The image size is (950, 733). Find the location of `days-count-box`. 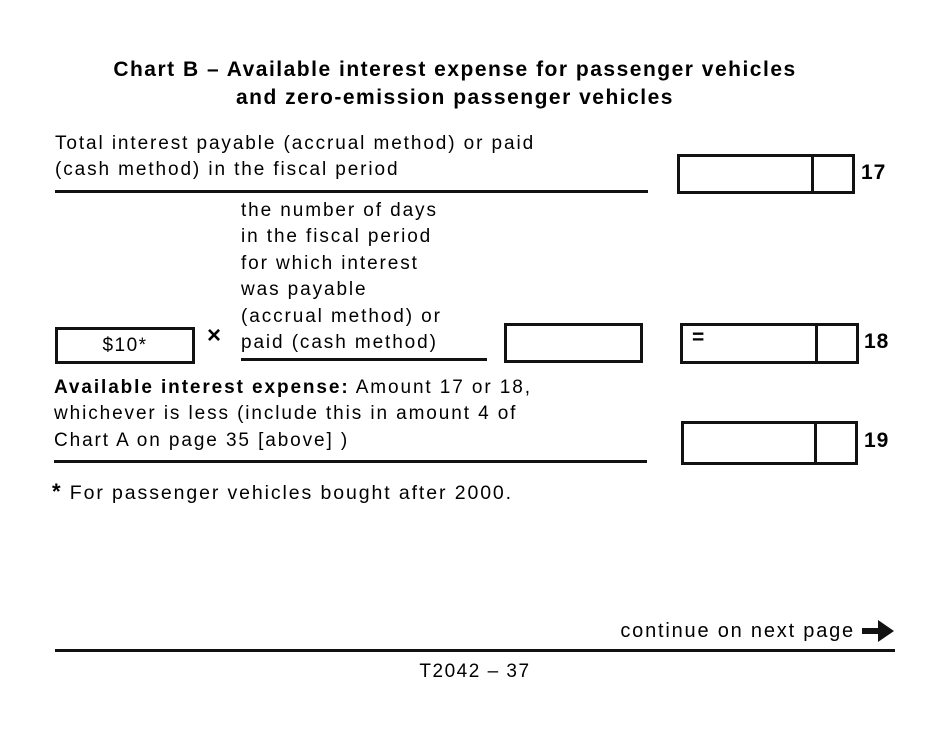

days-count-box is located at coordinates (573, 343).